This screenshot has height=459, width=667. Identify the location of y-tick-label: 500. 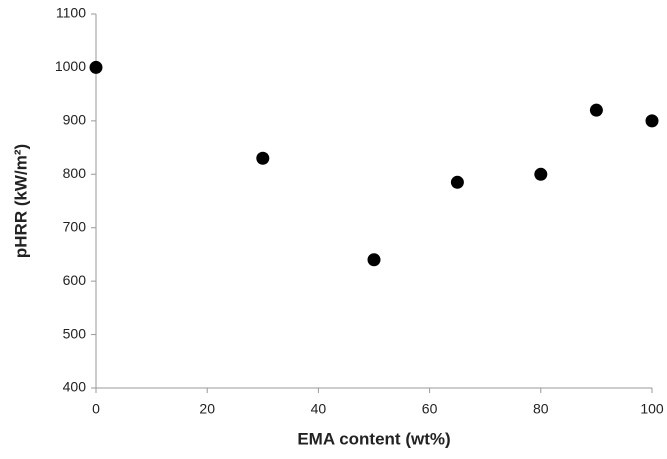
(75, 333).